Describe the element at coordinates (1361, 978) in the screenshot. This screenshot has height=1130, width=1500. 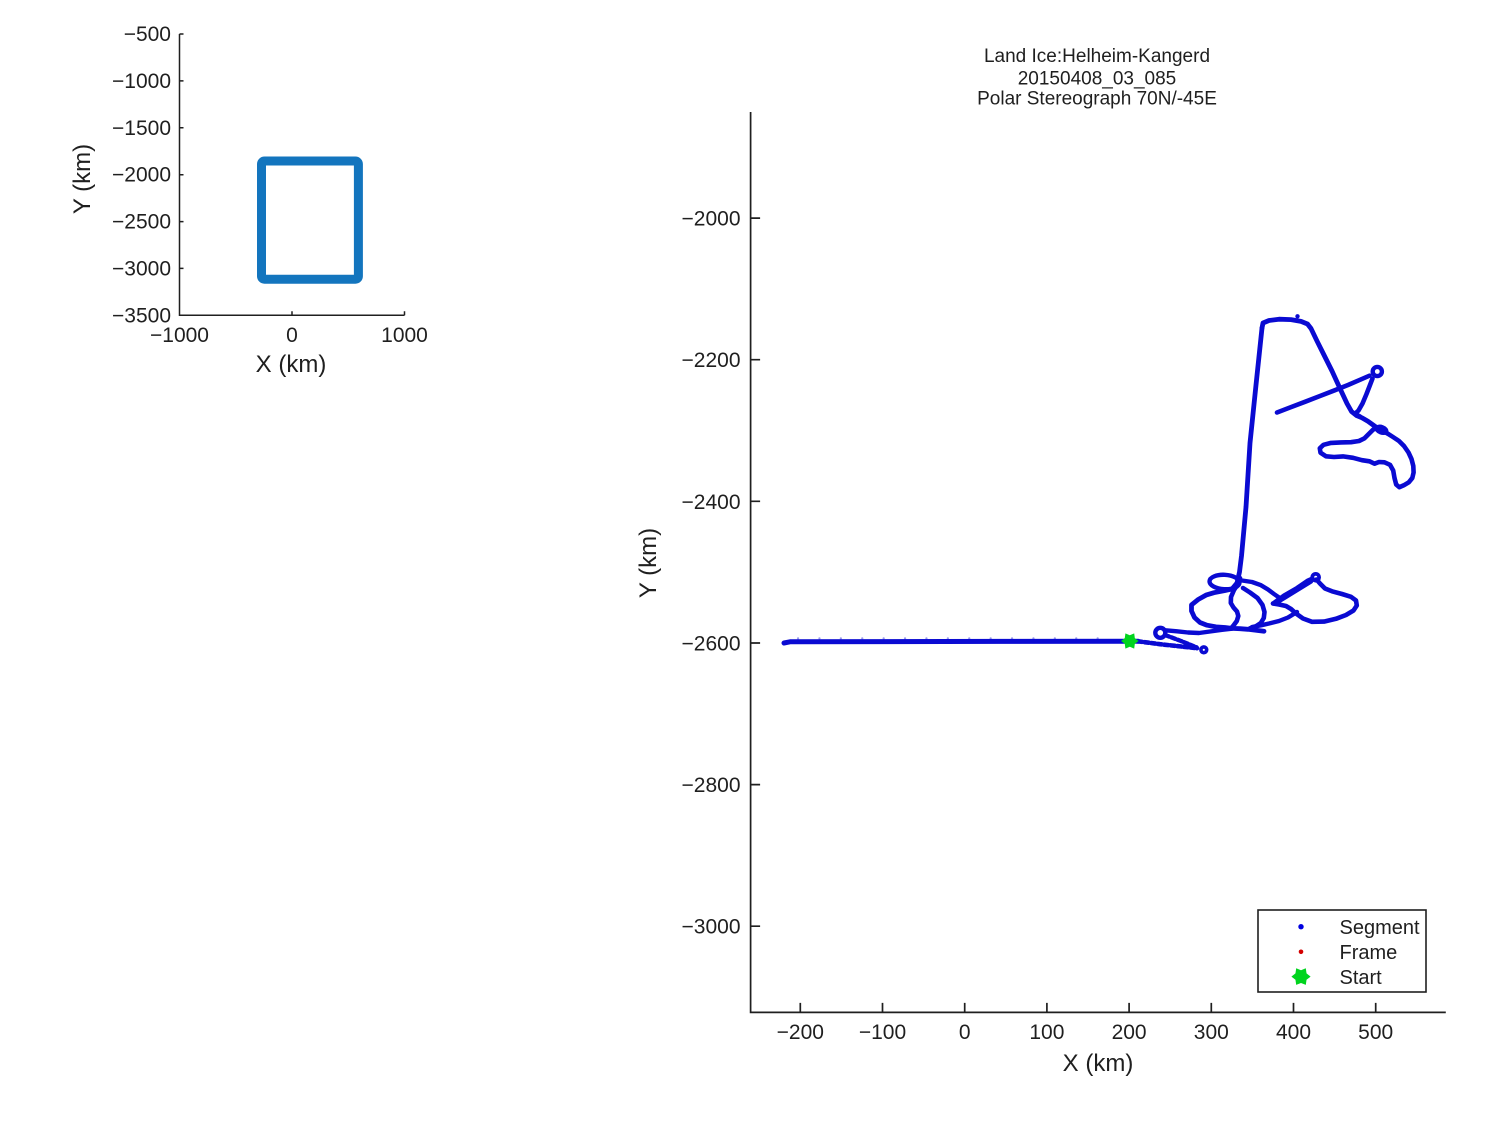
I see `svg-text: Start` at that location.